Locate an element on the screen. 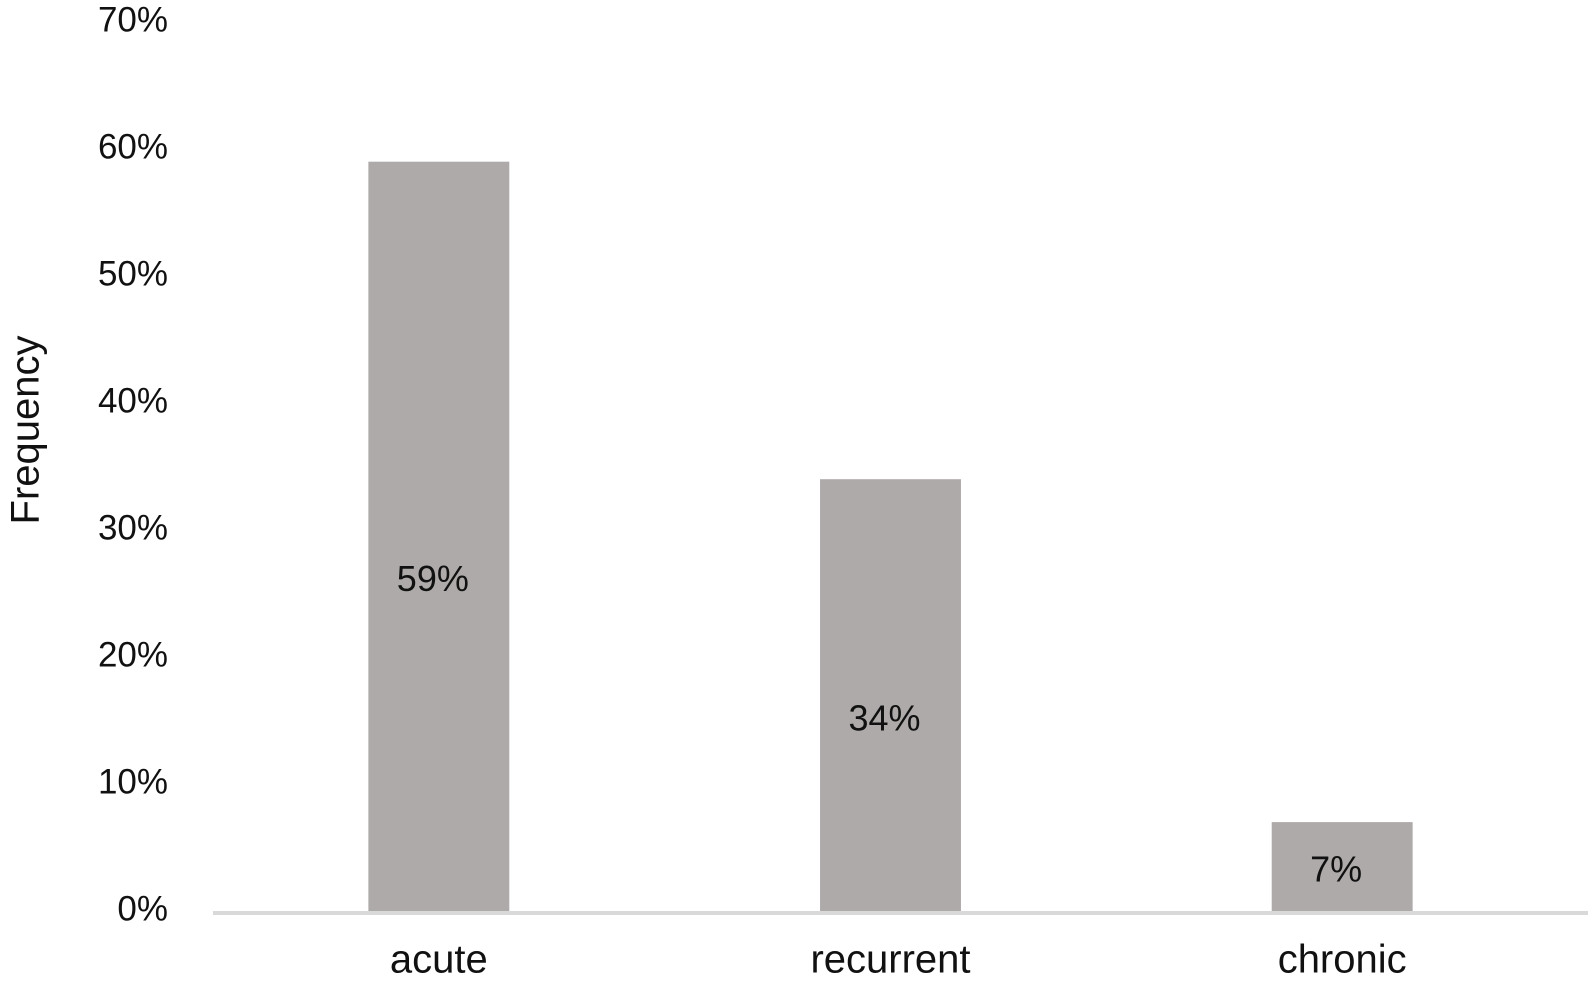  y-tick-label: 50% is located at coordinates (133, 273).